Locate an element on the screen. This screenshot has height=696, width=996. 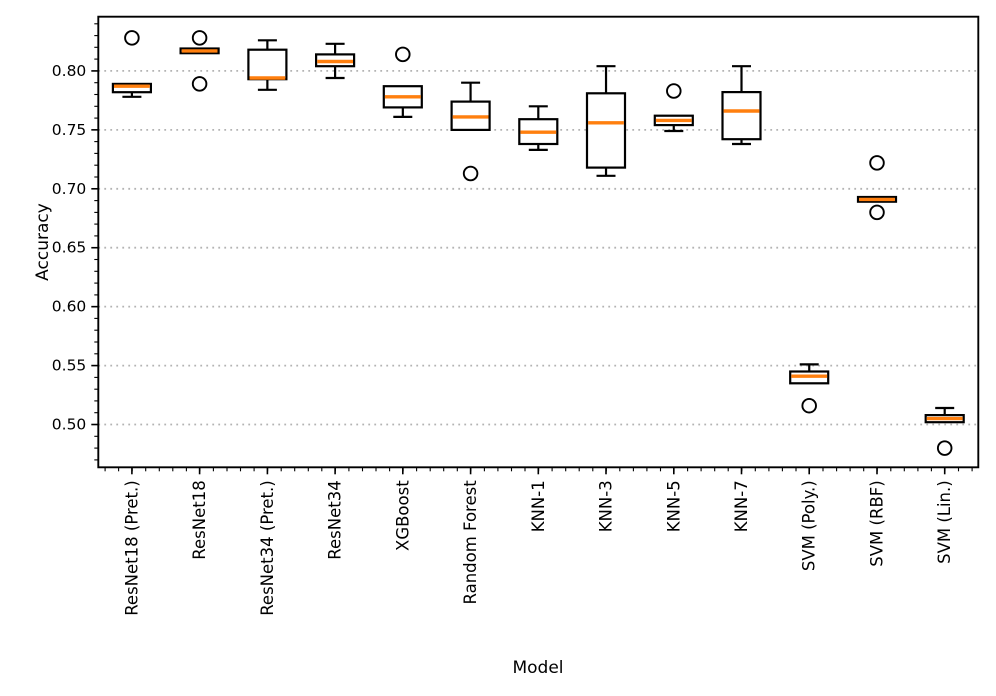
y-tick-label: 0.70 is located at coordinates (69, 189).